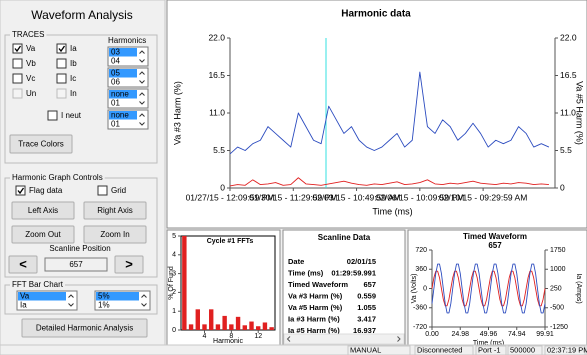 This screenshot has height=355, width=587. Describe the element at coordinates (306, 272) in the screenshot. I see `row-label: Time (ms)` at that location.